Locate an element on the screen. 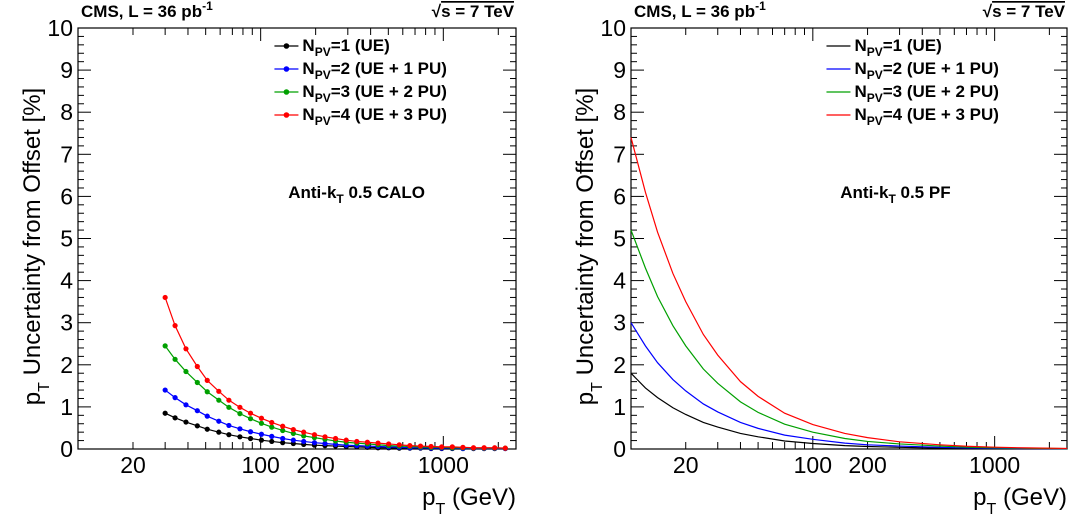  annotation-tail: 0.5 CALO is located at coordinates (384, 192).